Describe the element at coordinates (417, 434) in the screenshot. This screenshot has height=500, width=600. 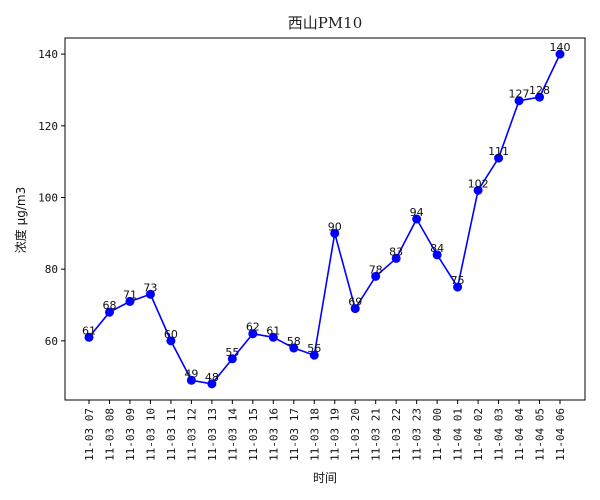
I see `x-tick-label: 11-03 23` at that location.